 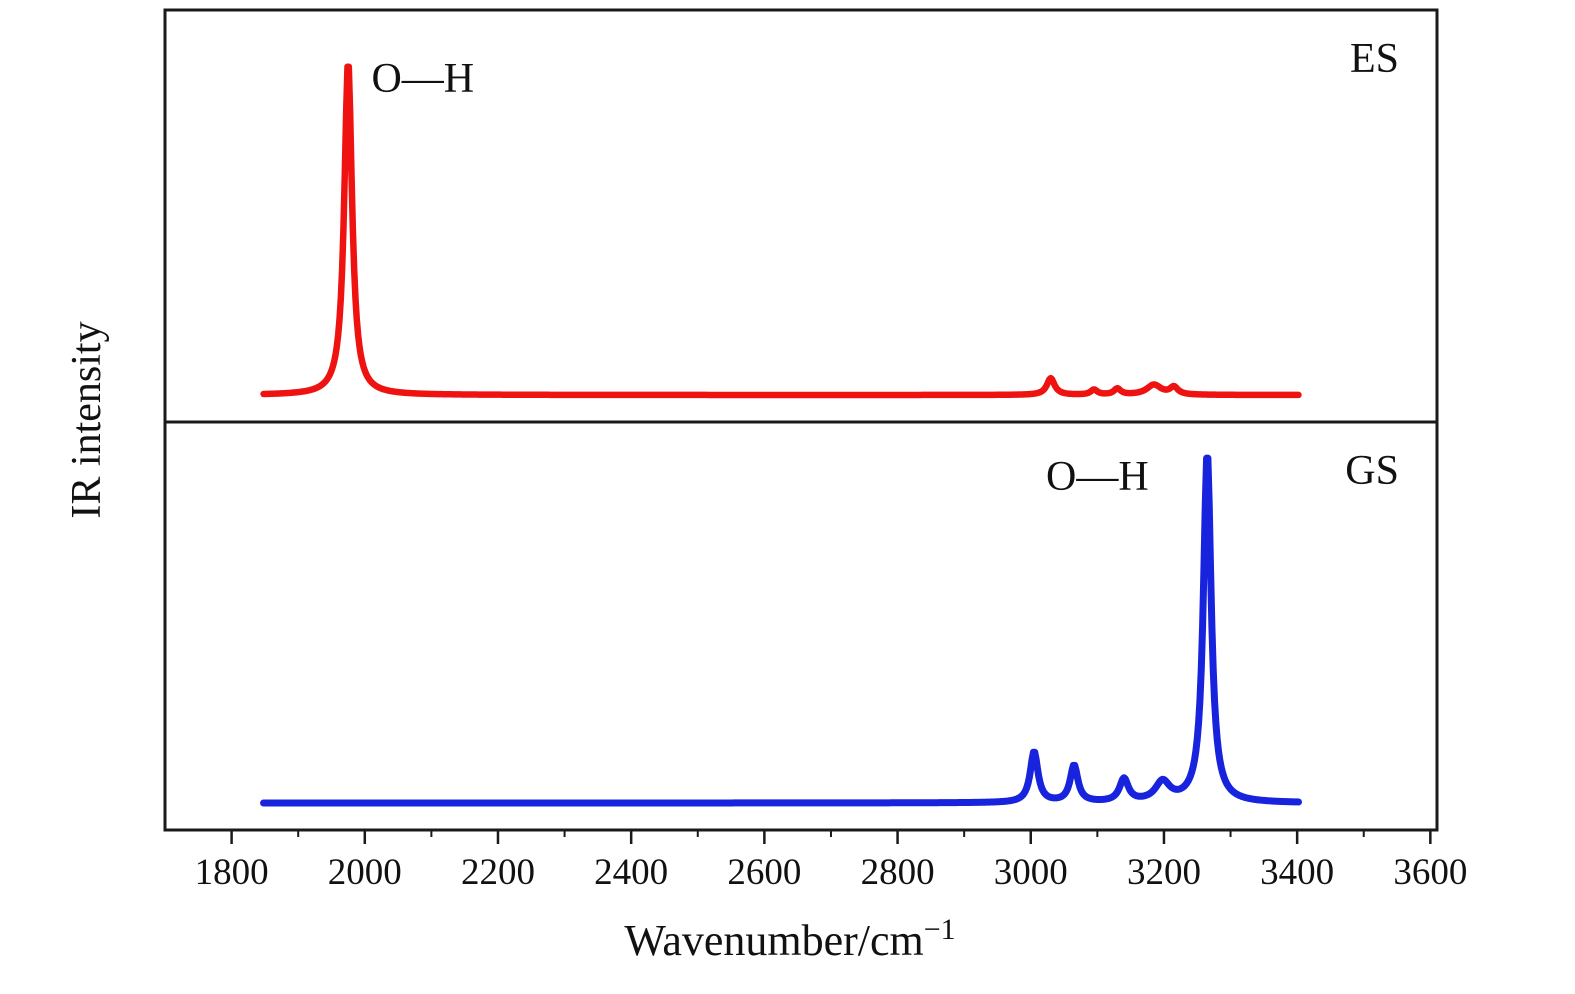 I want to click on x-tick-label: 1800, so click(x=232, y=872).